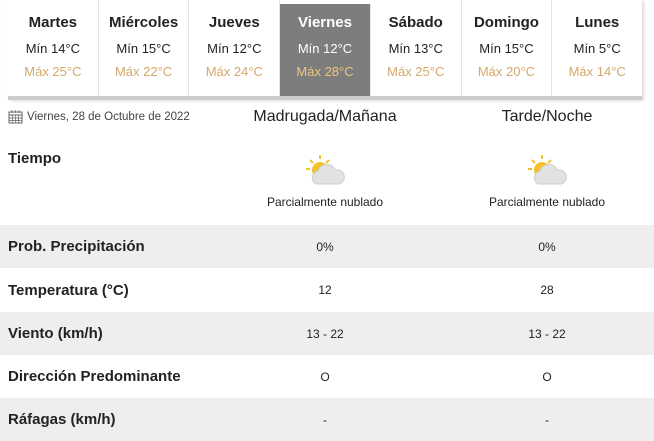 Image resolution: width=654 pixels, height=441 pixels. I want to click on min-temp: Mín 14°C, so click(53, 48).